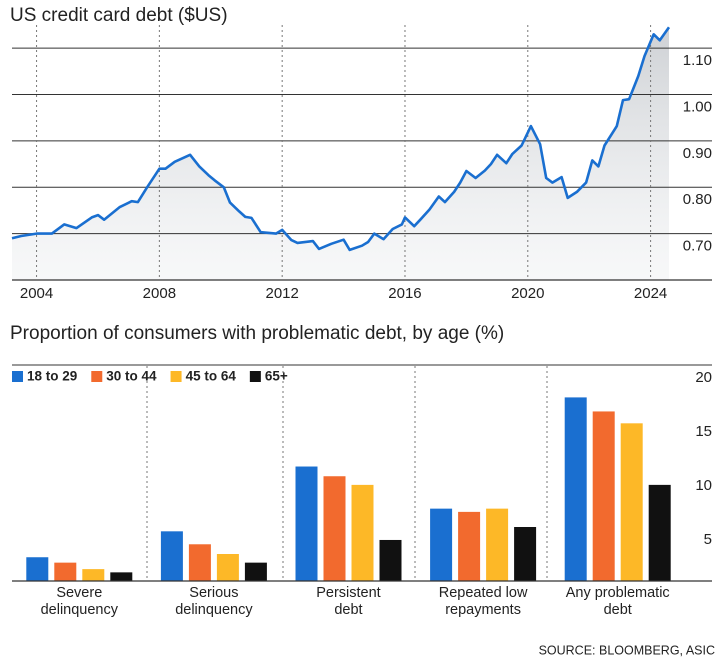 This screenshot has width=727, height=666. What do you see at coordinates (79, 601) in the screenshot?
I see `x-tick-label: Severe delinquency` at bounding box center [79, 601].